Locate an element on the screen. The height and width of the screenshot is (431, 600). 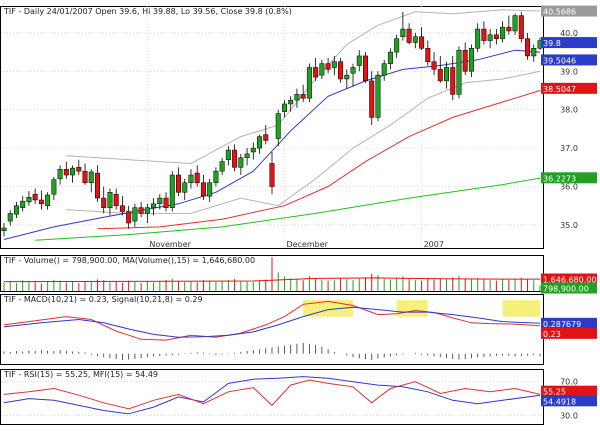
volume-ma-line is located at coordinates (271, 280).